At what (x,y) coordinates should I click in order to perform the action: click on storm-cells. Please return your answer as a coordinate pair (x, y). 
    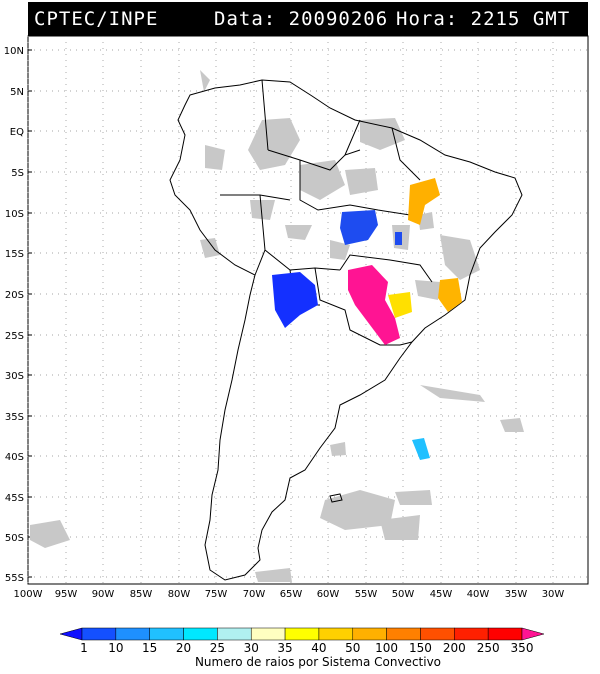
    Looking at the image, I should click on (367, 319).